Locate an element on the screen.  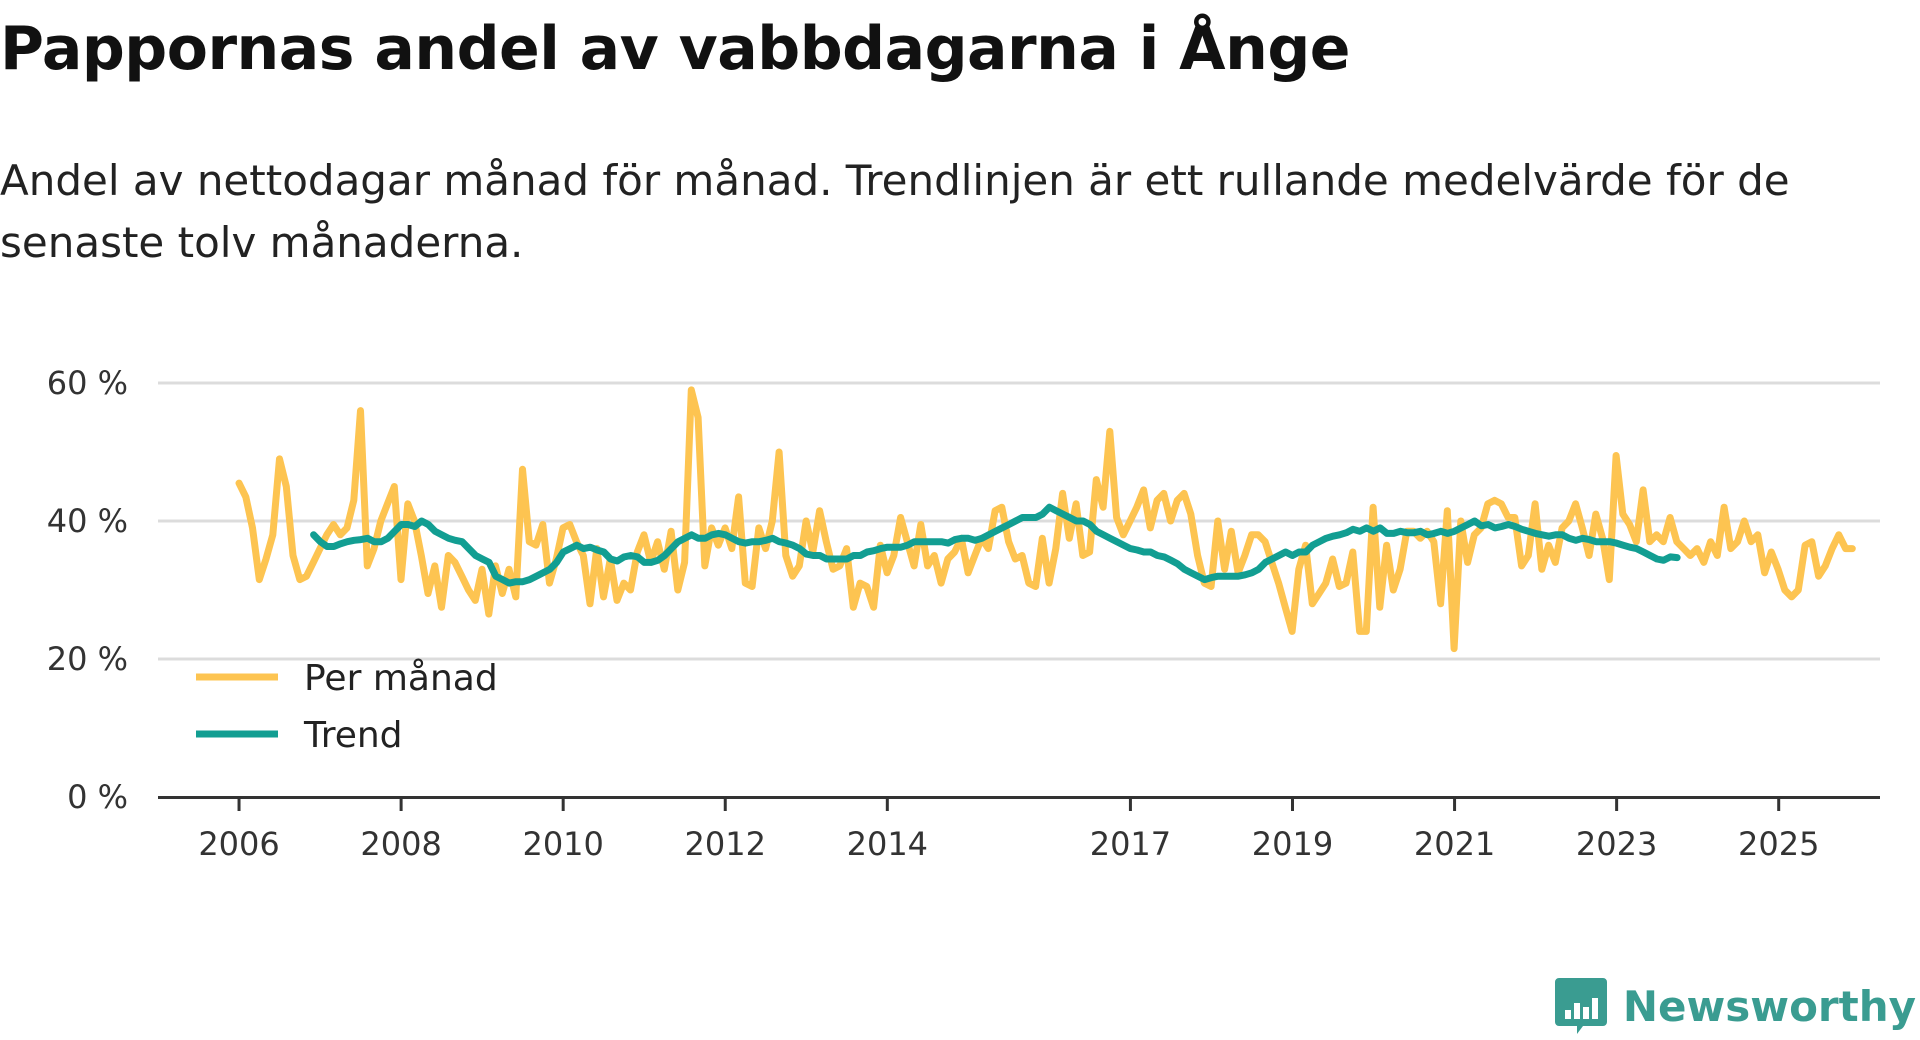
y-tick-label: 40 % is located at coordinates (87, 521).